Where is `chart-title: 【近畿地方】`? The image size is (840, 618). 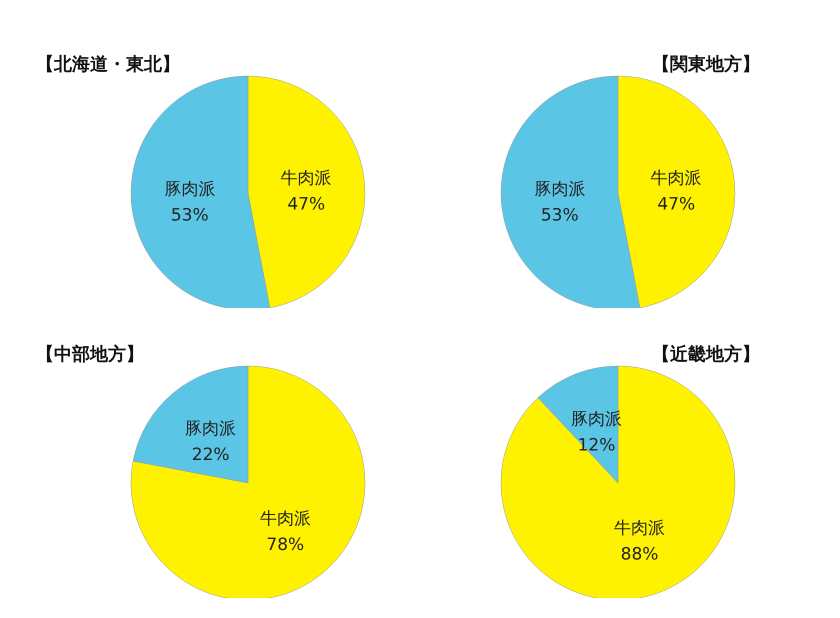 chart-title: 【近畿地方】 is located at coordinates (706, 354).